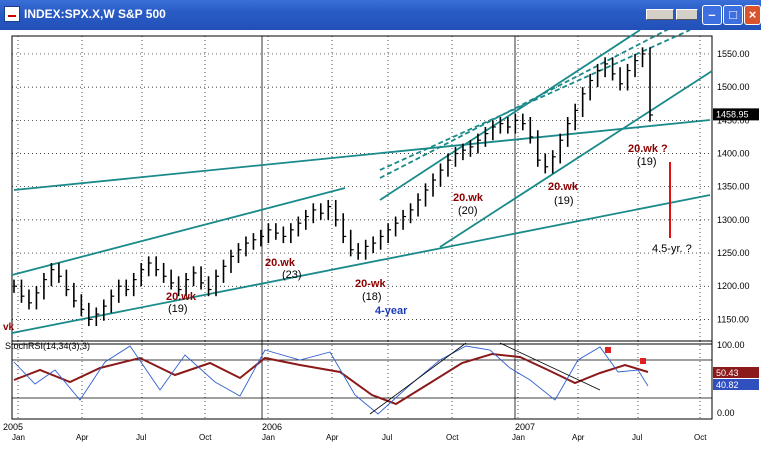 Image resolution: width=761 pixels, height=451 pixels. I want to click on indicator-label: StochRSI(14,34(3),3), so click(47, 346).